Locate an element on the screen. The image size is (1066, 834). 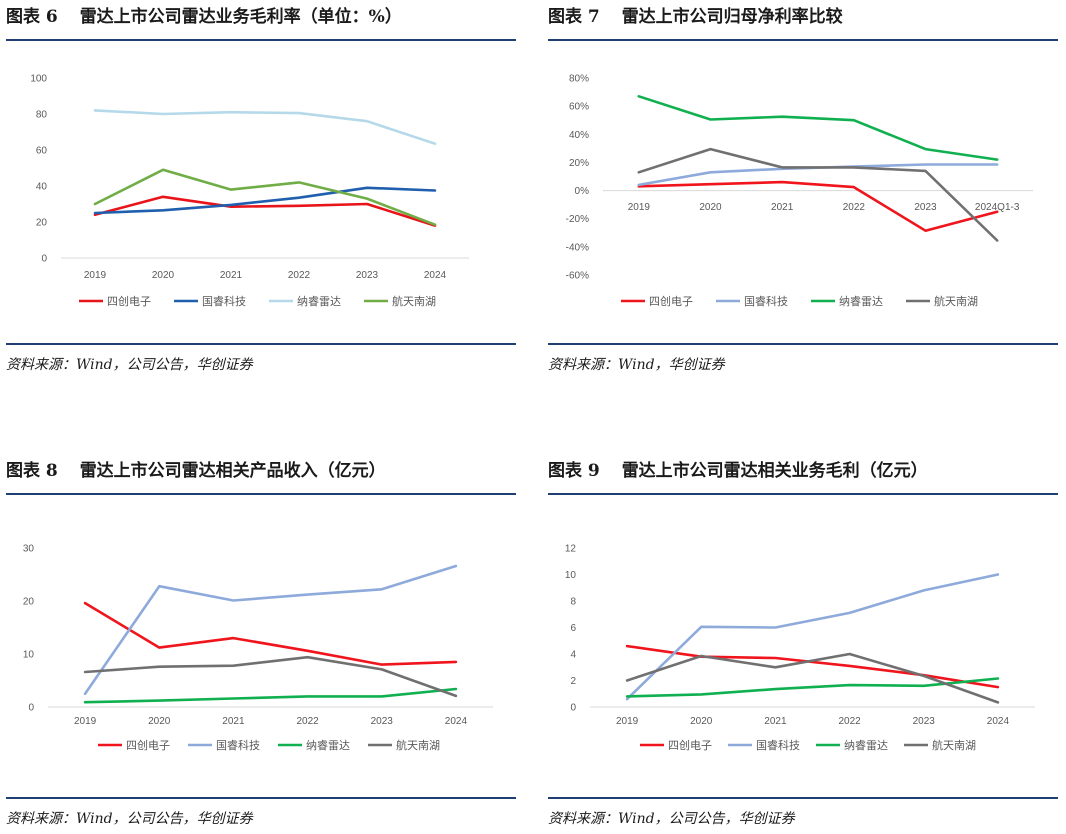
y-tick-label: 80% is located at coordinates (579, 79).